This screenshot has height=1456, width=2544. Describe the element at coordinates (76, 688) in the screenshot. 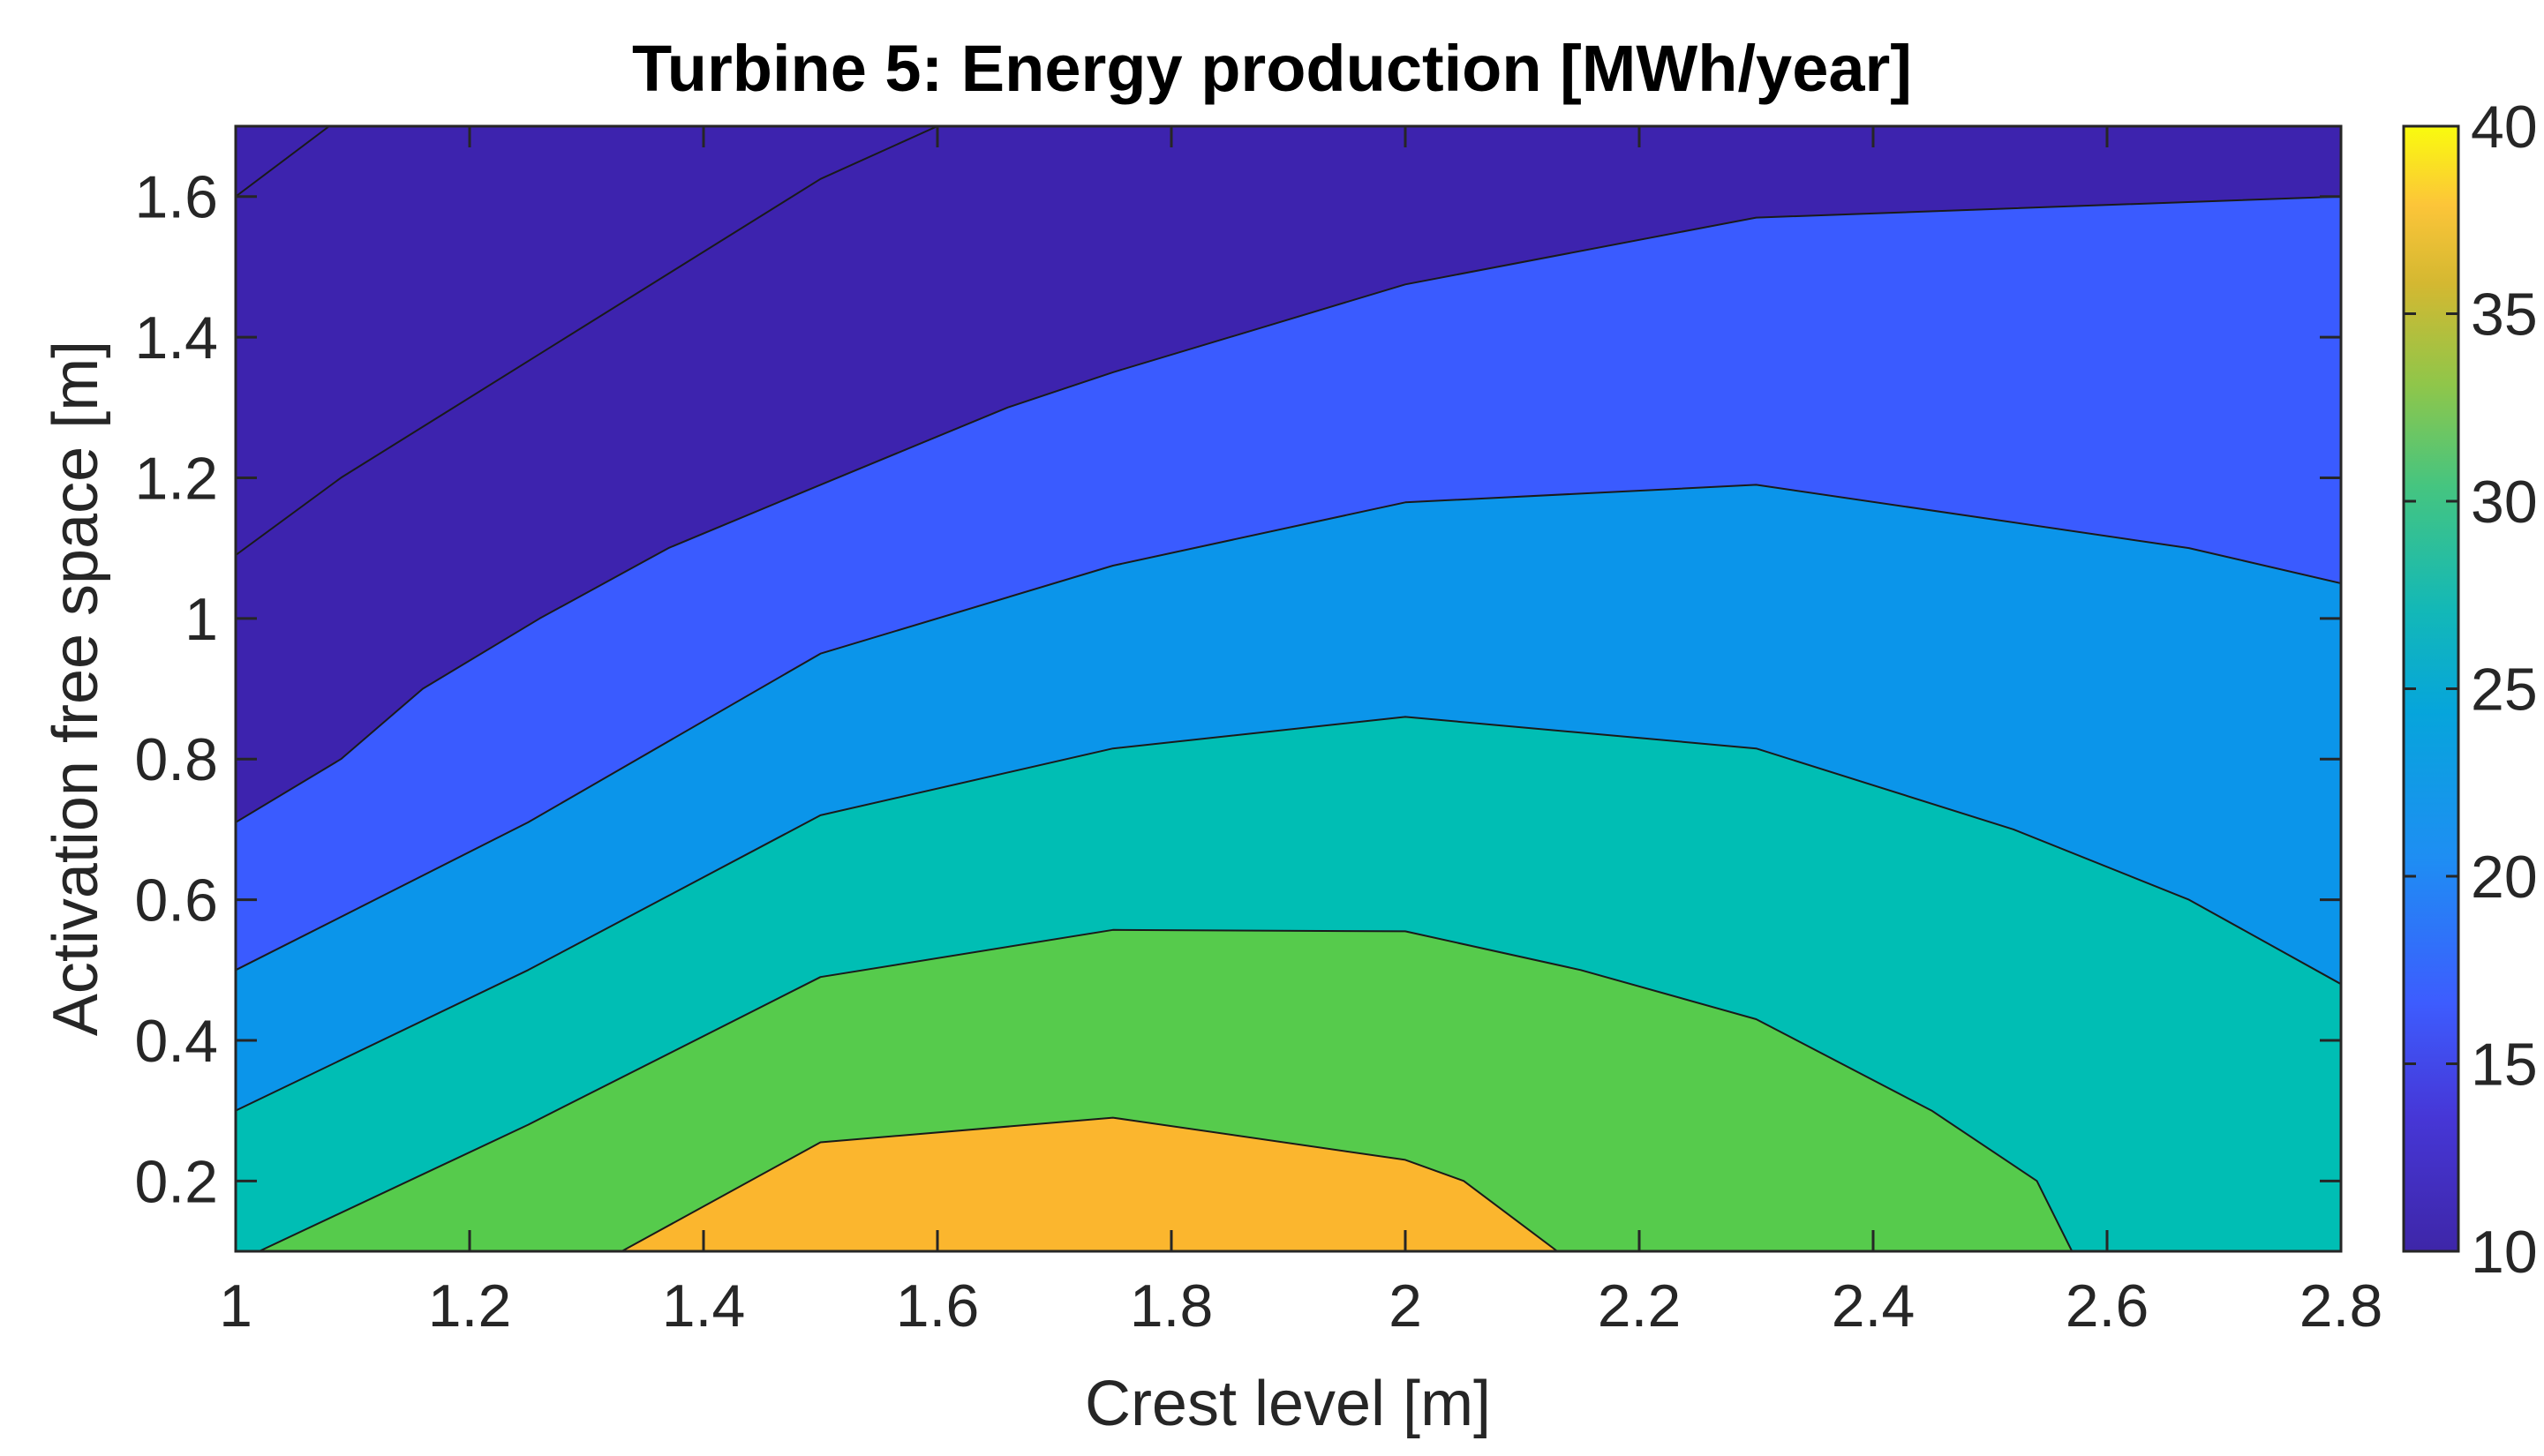

I see `y-axis-label: Activation free space [m]` at that location.